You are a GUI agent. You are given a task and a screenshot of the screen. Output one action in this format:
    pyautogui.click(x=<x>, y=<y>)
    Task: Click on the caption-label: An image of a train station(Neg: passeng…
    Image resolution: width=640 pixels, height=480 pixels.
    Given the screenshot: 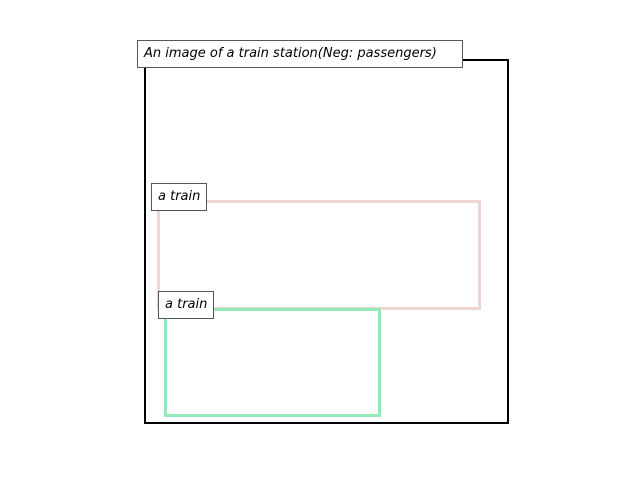 What is the action you would take?
    pyautogui.click(x=300, y=54)
    